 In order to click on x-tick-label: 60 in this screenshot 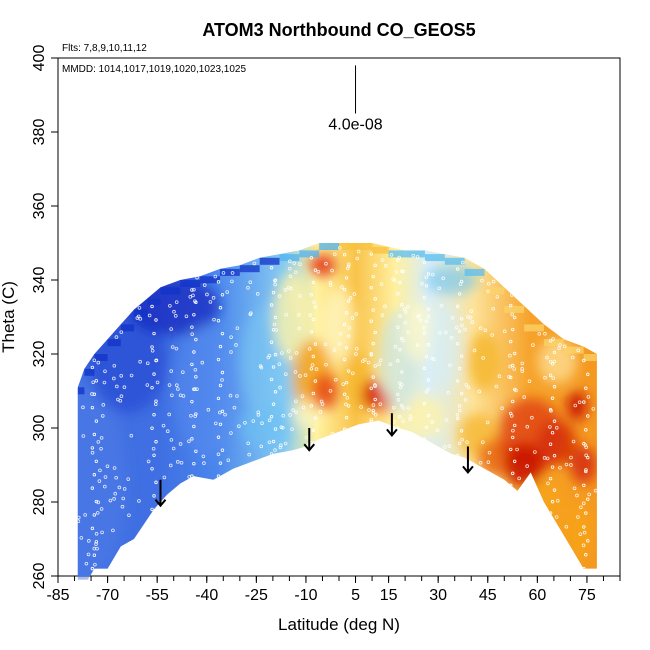, I will do `click(537, 595)`.